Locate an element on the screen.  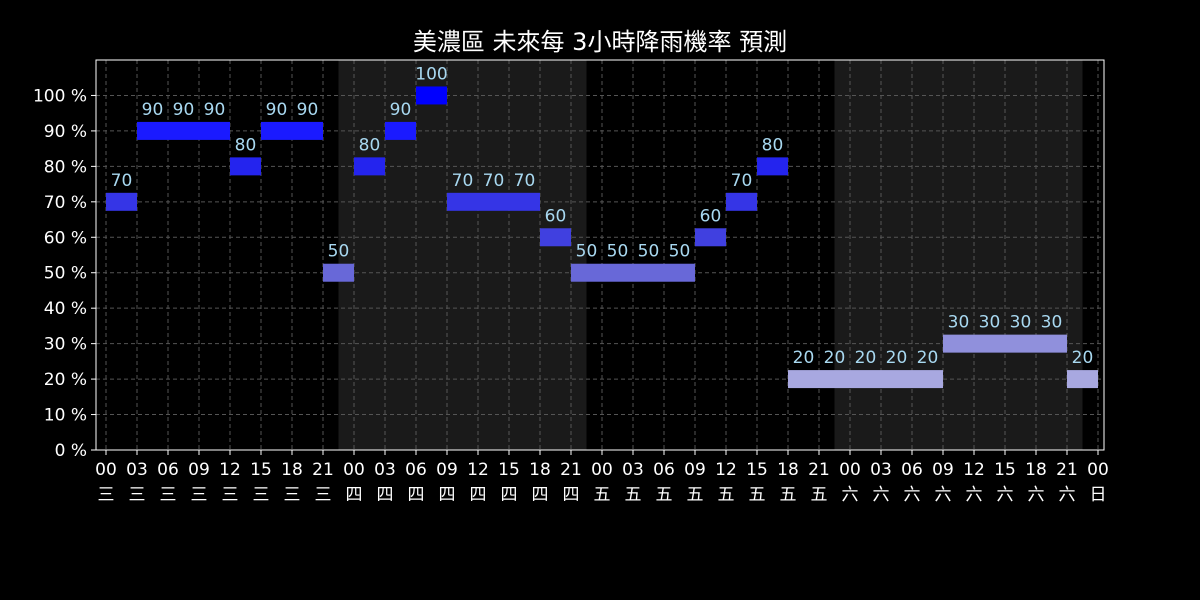
x-tick-day-32: 日 is located at coordinates (1098, 495).